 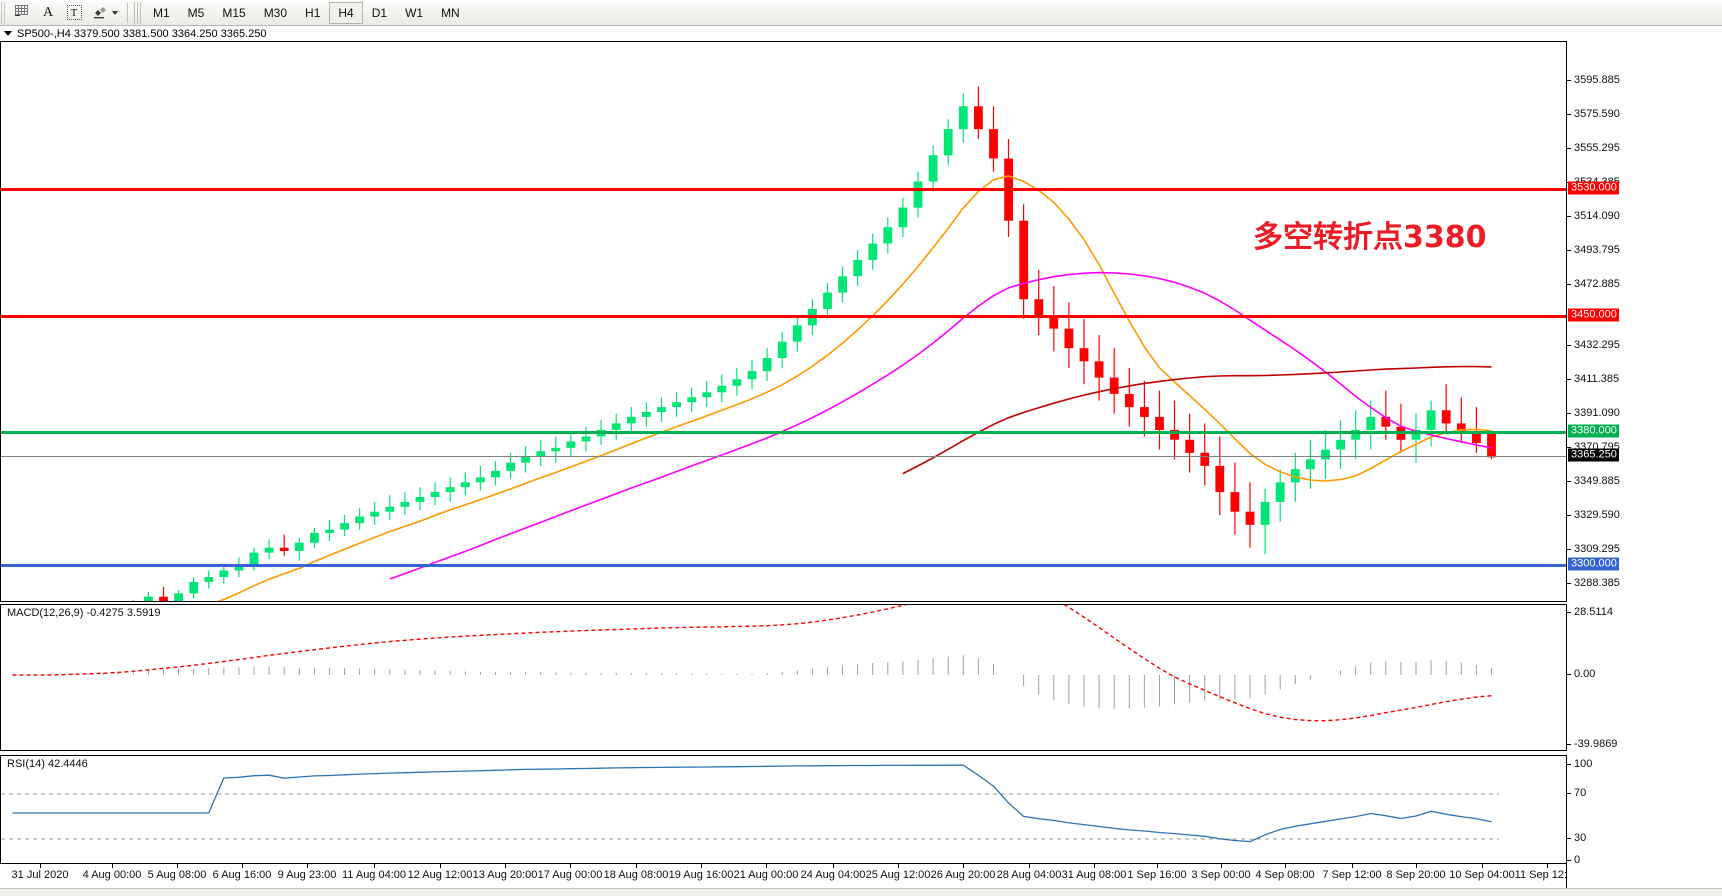 I want to click on status-bar, so click(x=861, y=892).